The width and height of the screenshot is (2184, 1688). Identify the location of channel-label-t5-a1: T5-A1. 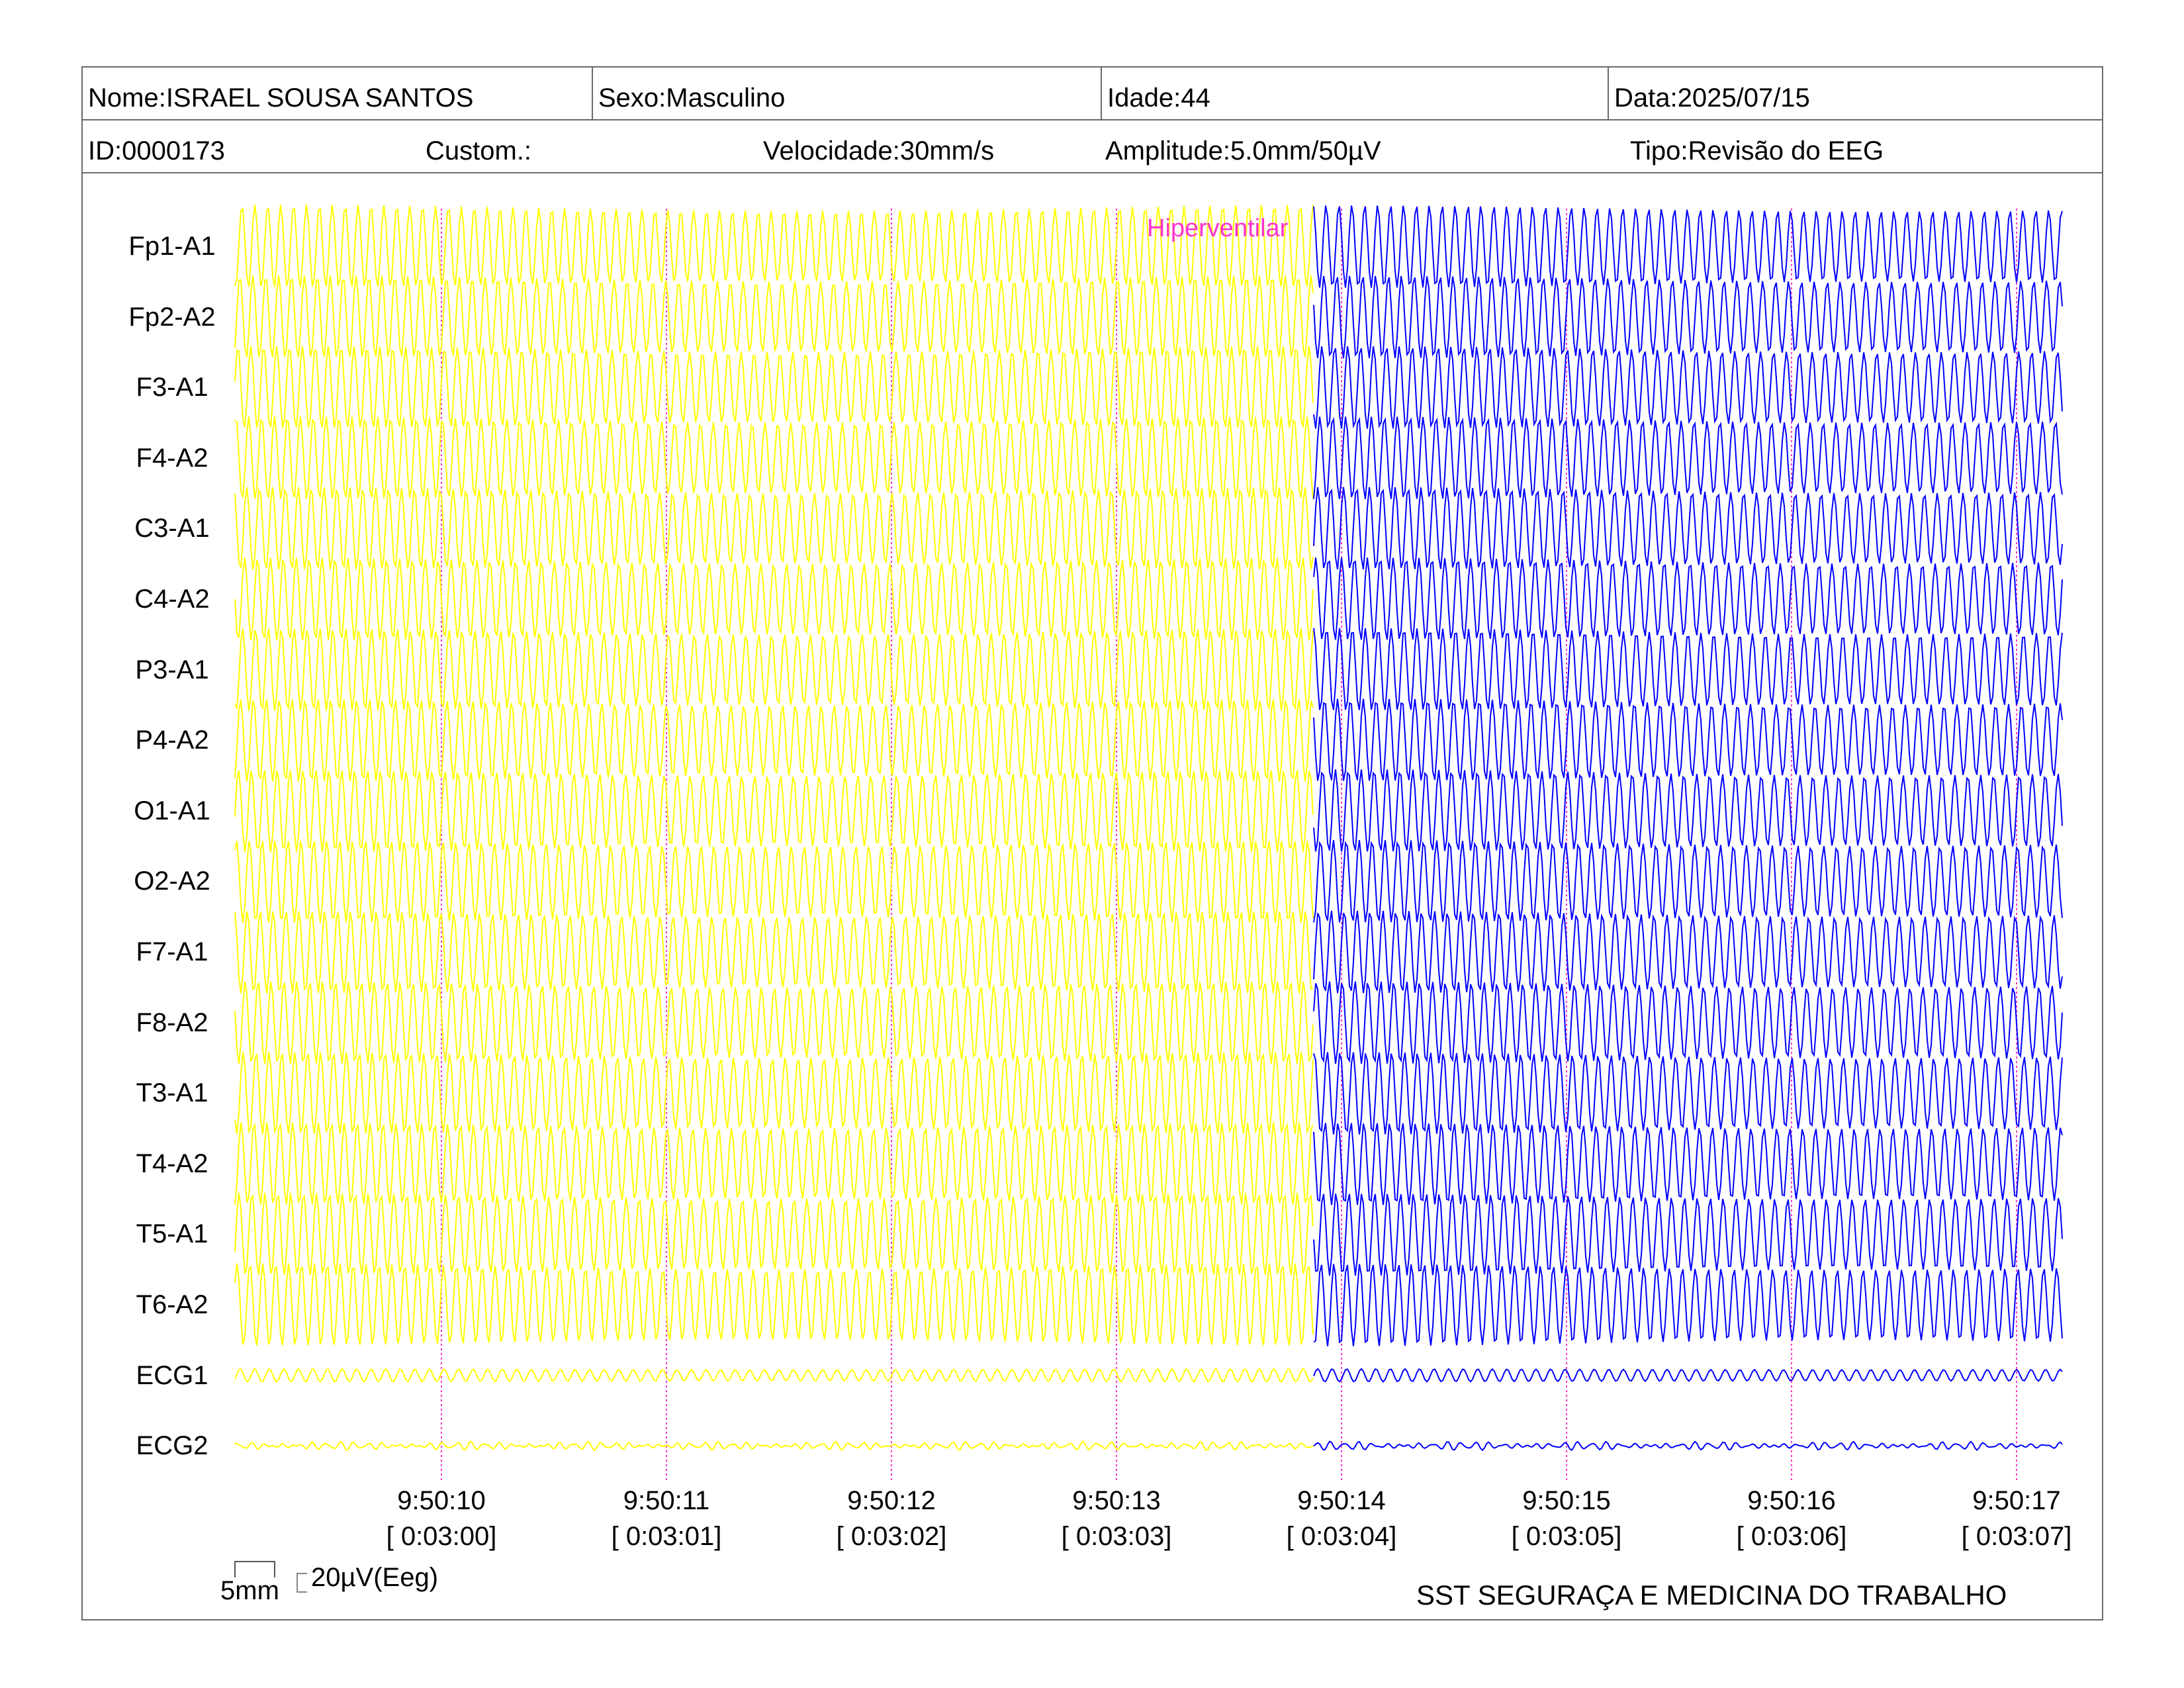
(172, 1234).